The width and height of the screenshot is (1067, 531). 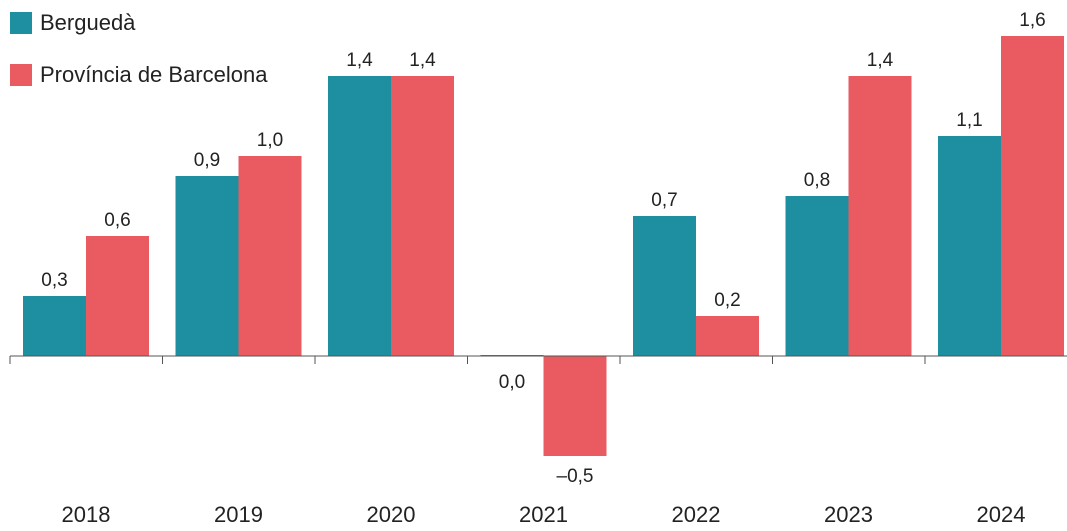 What do you see at coordinates (138, 23) in the screenshot?
I see `legend-item-bergueda: Berguedà` at bounding box center [138, 23].